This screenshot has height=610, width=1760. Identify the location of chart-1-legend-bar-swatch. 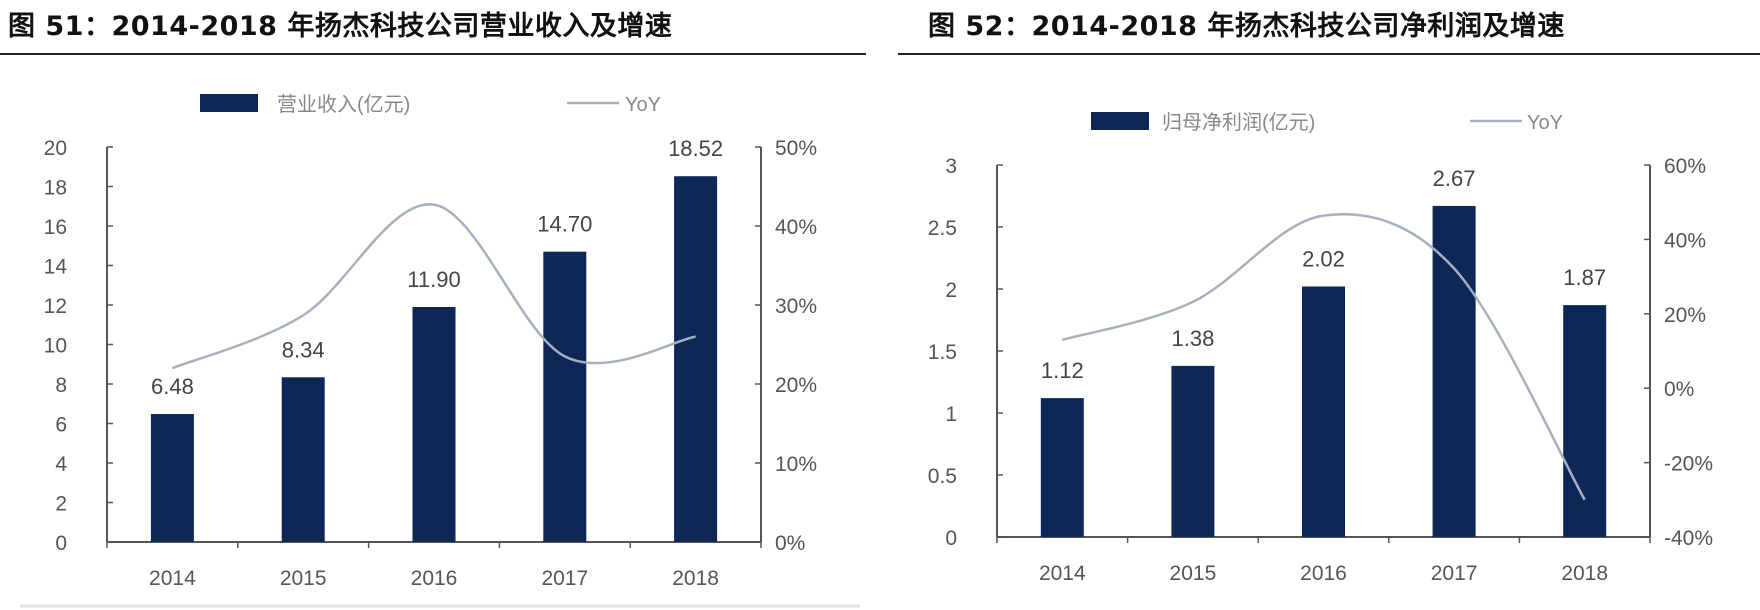
(229, 103).